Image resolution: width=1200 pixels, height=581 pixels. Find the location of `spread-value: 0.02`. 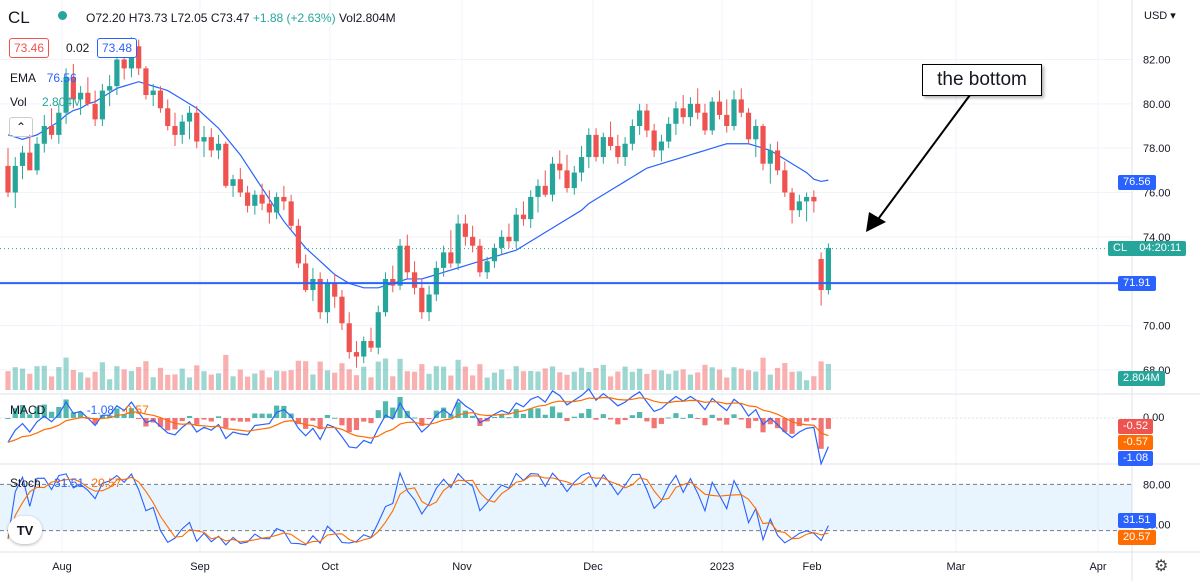

spread-value: 0.02 is located at coordinates (78, 48).